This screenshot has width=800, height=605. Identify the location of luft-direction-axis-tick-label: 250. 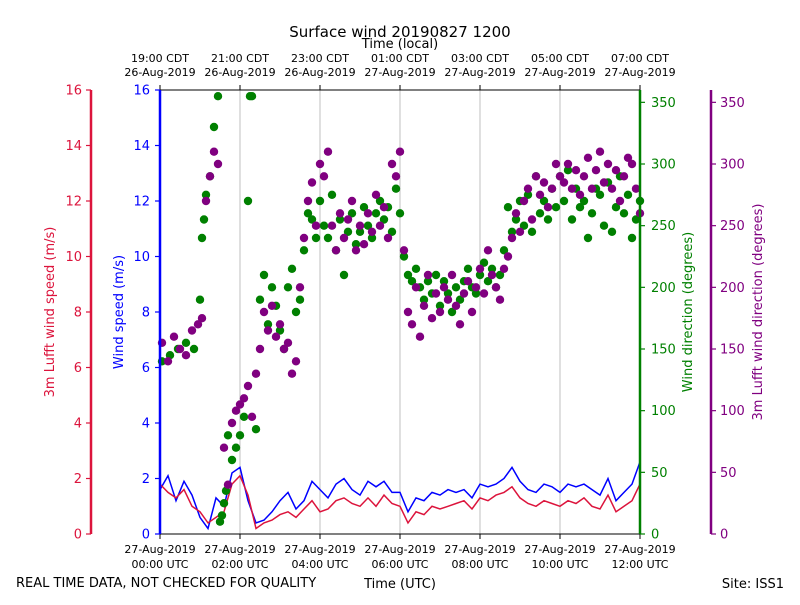
(732, 226).